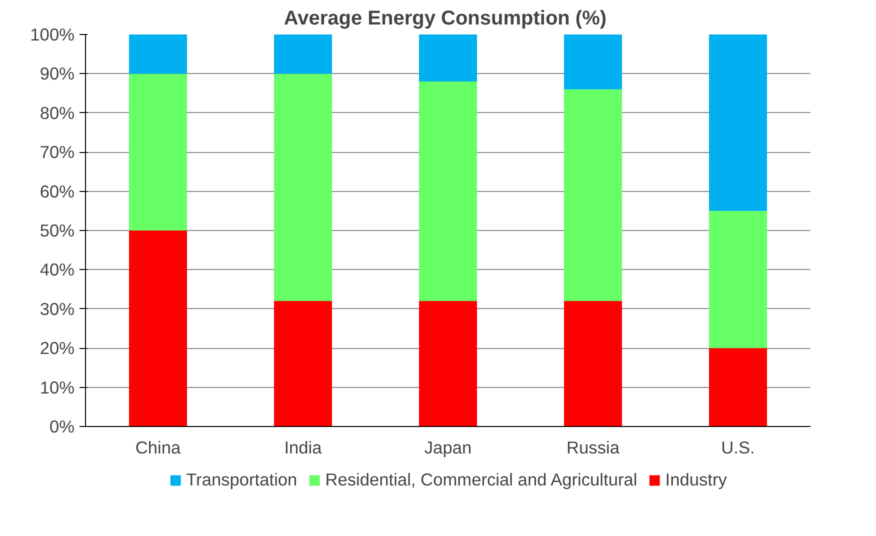 The width and height of the screenshot is (876, 536). What do you see at coordinates (158, 448) in the screenshot?
I see `x-tick-label: China` at bounding box center [158, 448].